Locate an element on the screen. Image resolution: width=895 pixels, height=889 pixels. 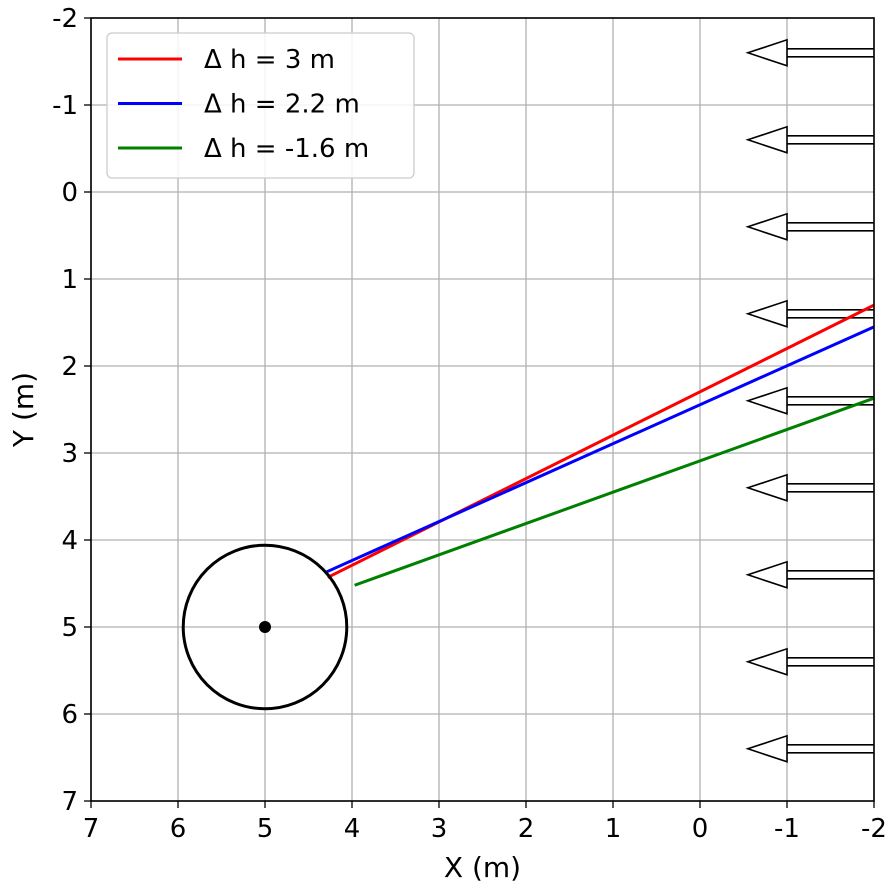
x-tick-label: 1 is located at coordinates (613, 829).